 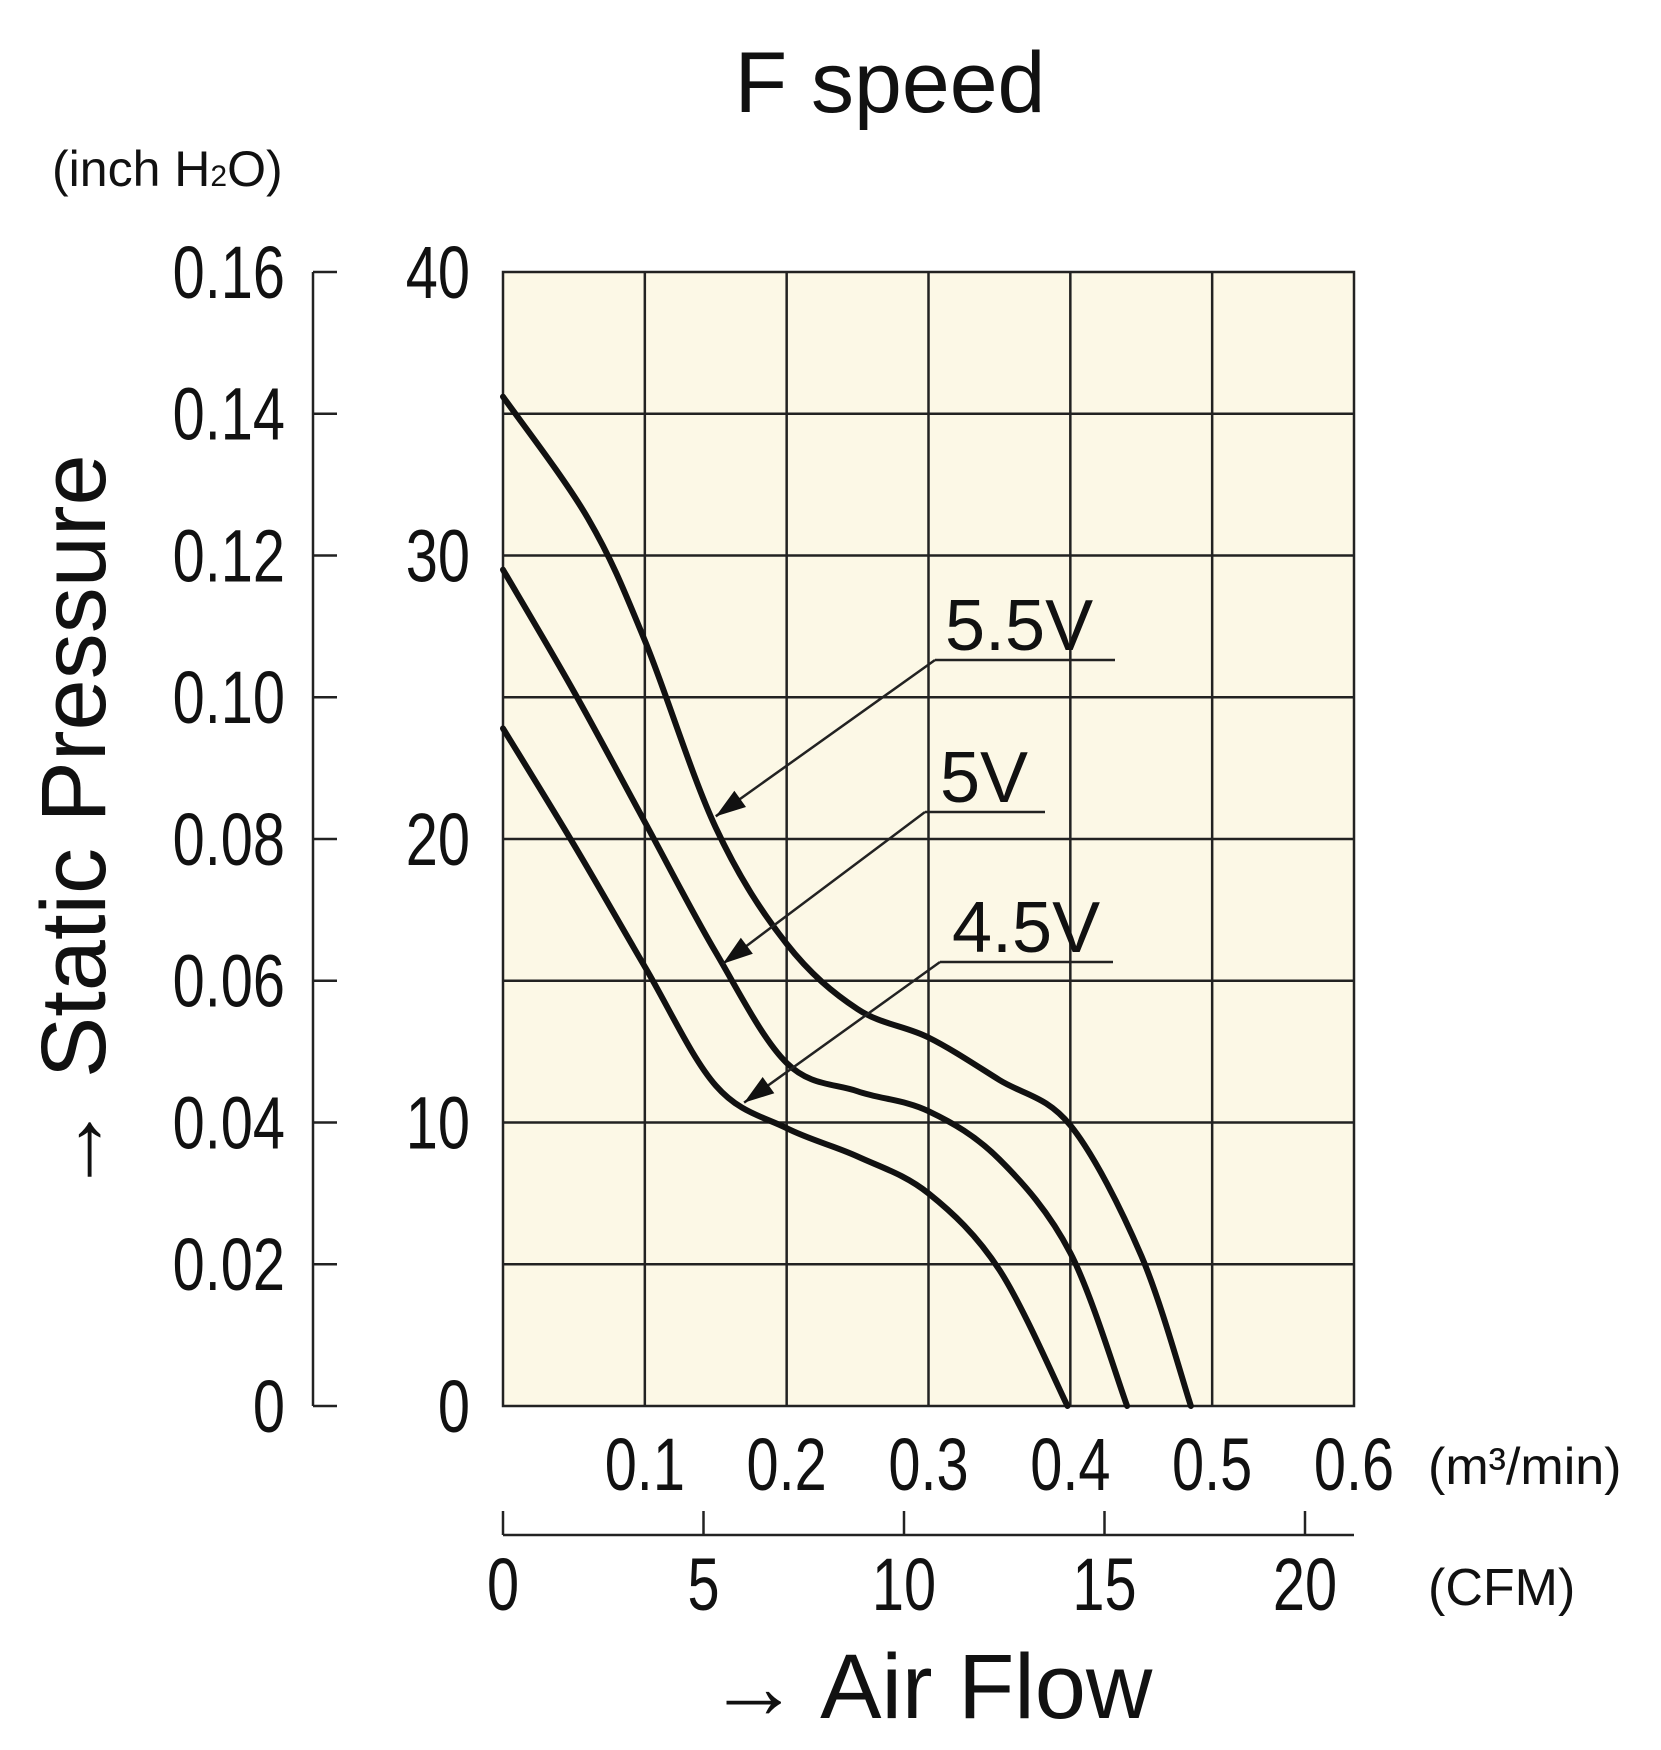 What do you see at coordinates (787, 1465) in the screenshot?
I see `airflow-m3-tick-label: 0.2` at bounding box center [787, 1465].